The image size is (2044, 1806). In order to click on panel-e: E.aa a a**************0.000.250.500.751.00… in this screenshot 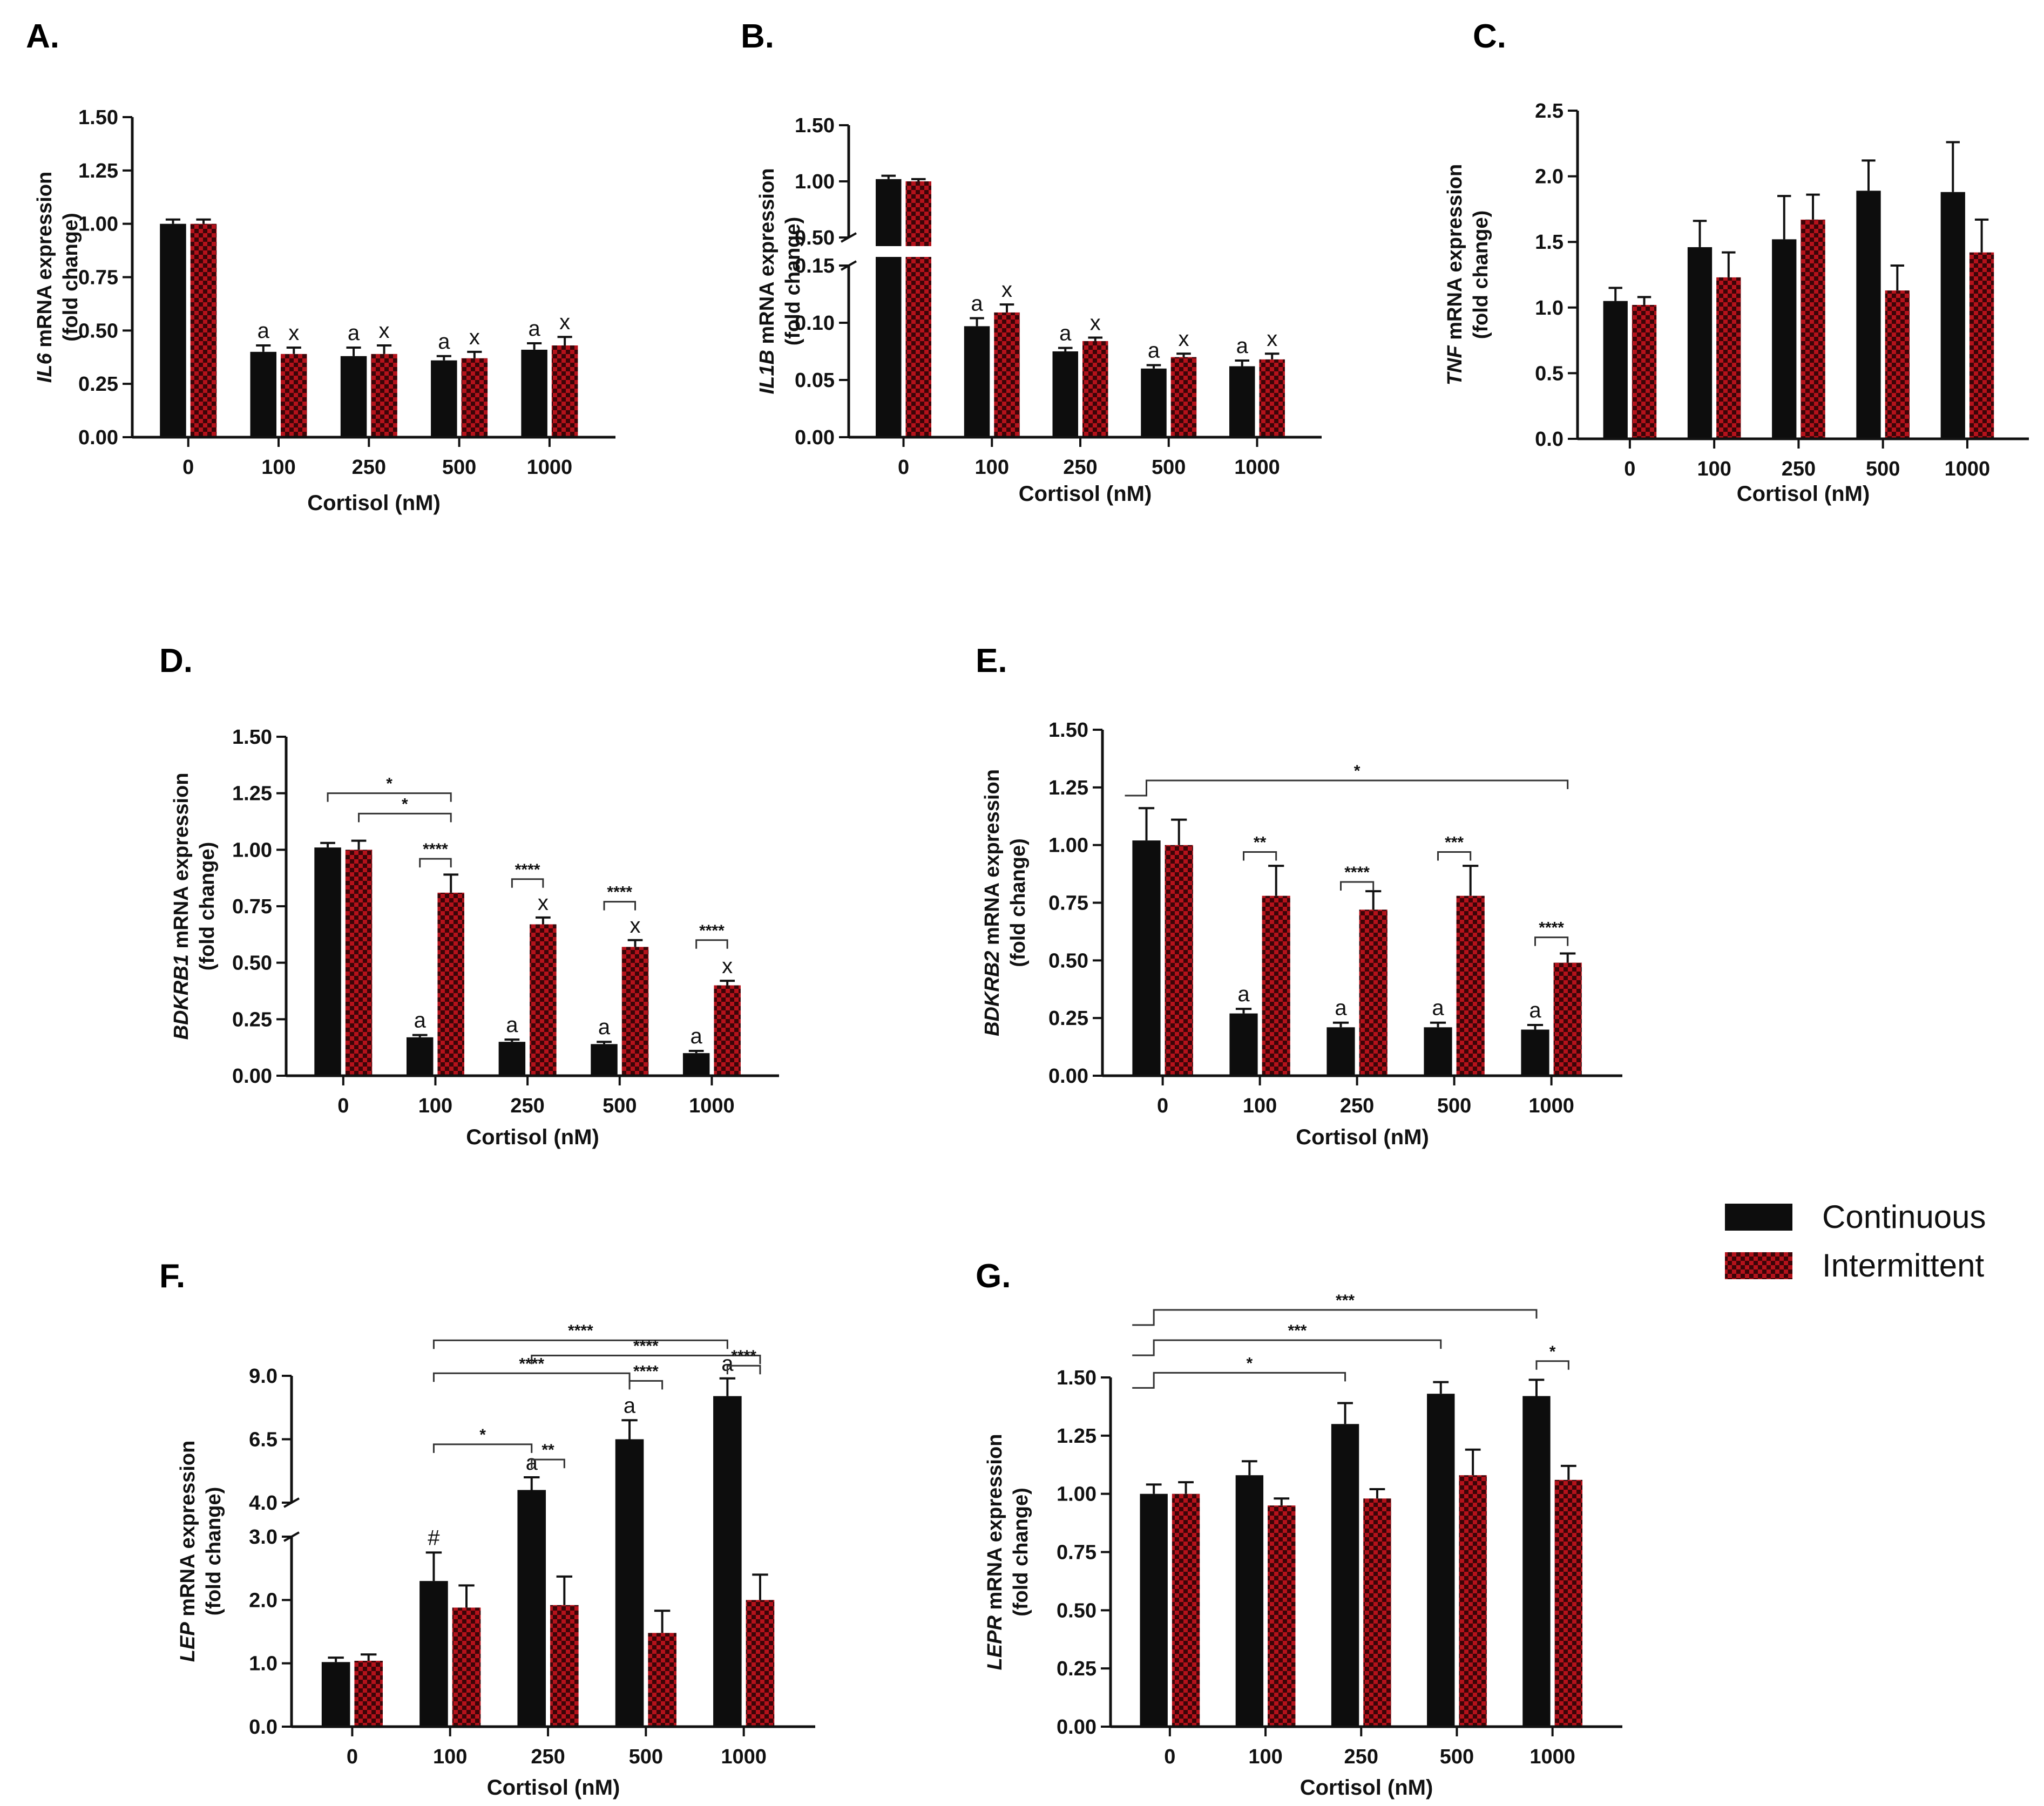, I will do `click(1299, 895)`.